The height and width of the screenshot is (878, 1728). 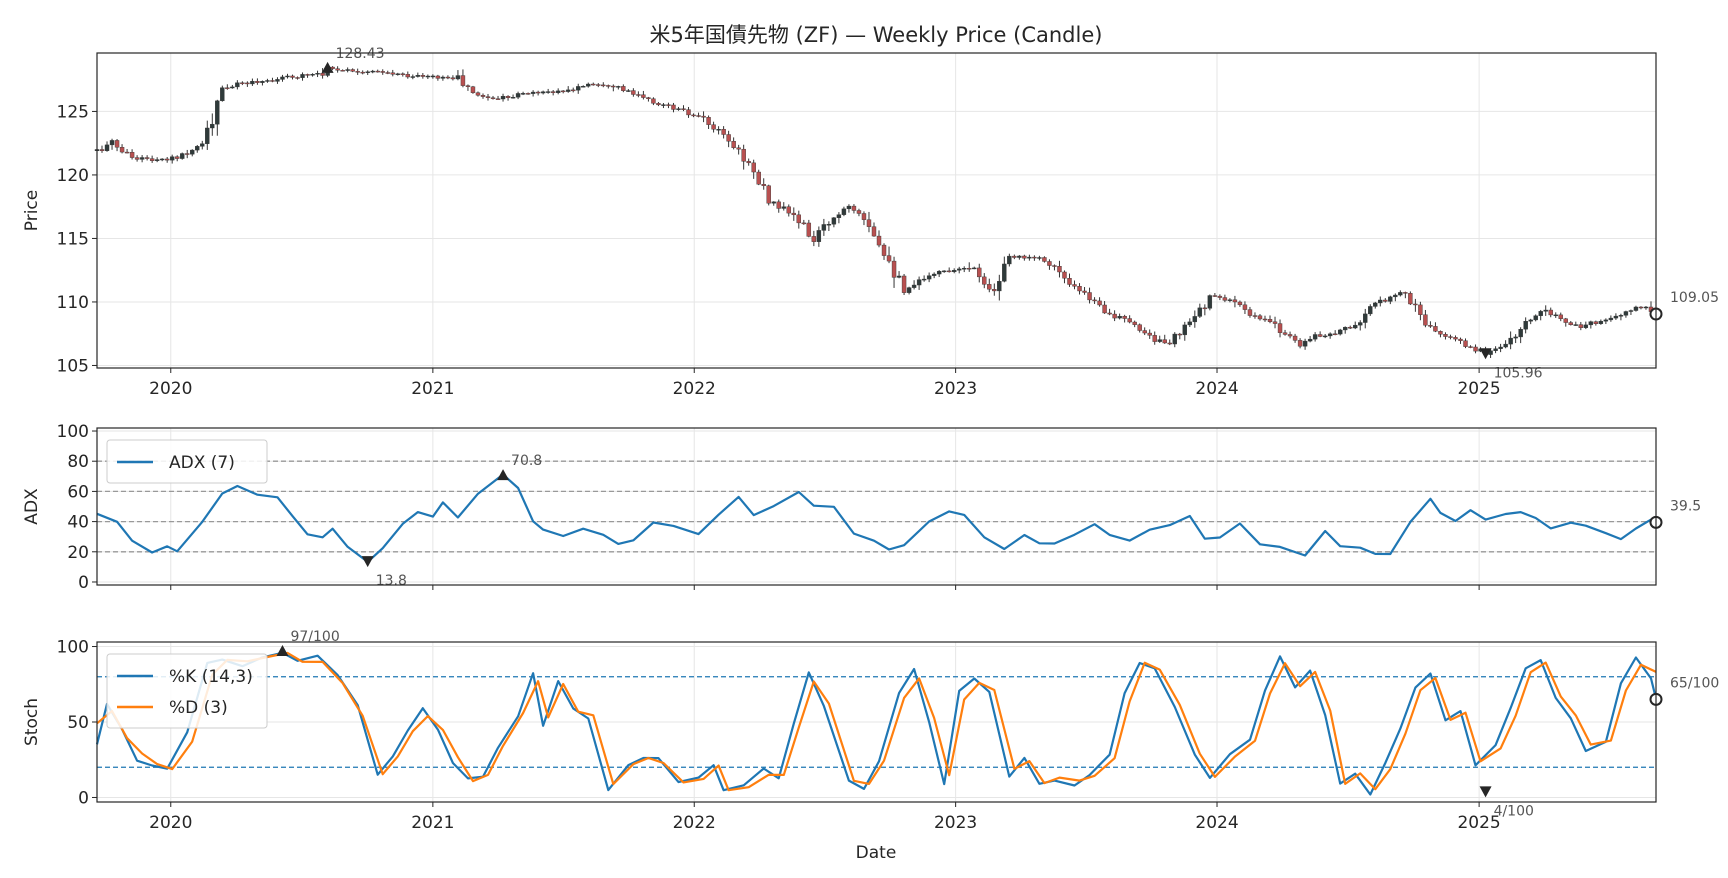 What do you see at coordinates (73, 239) in the screenshot?
I see `y-tick-label: 115` at bounding box center [73, 239].